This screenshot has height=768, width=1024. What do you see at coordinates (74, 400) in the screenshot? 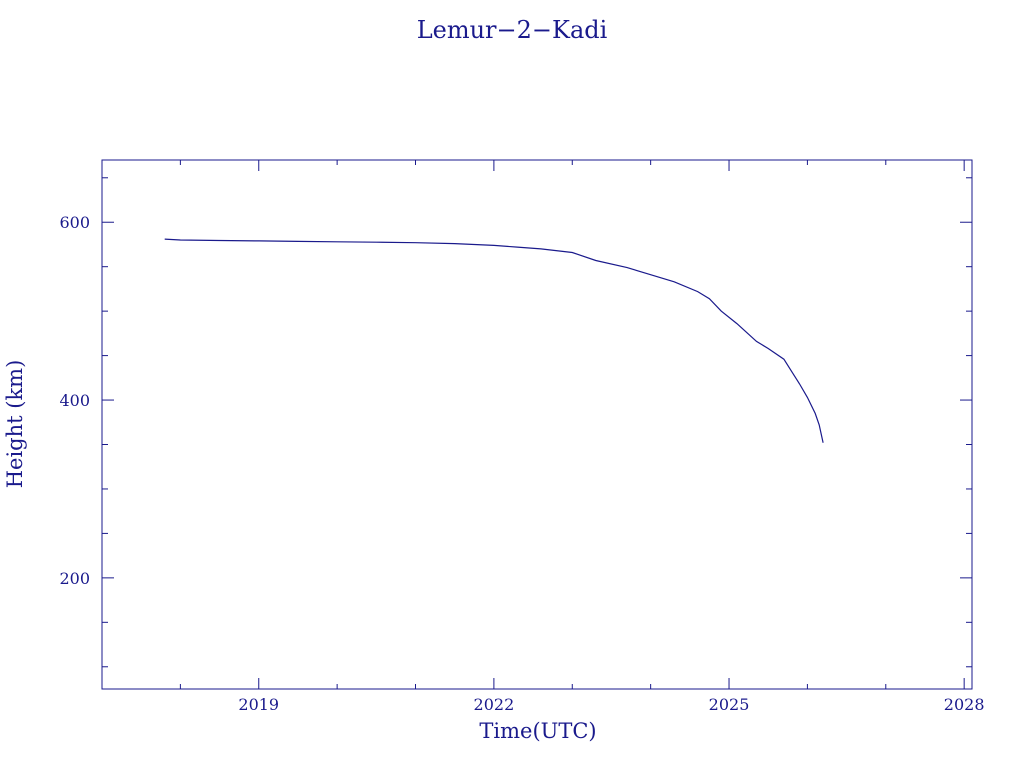
I see `y-tick-label: 400` at bounding box center [74, 400].